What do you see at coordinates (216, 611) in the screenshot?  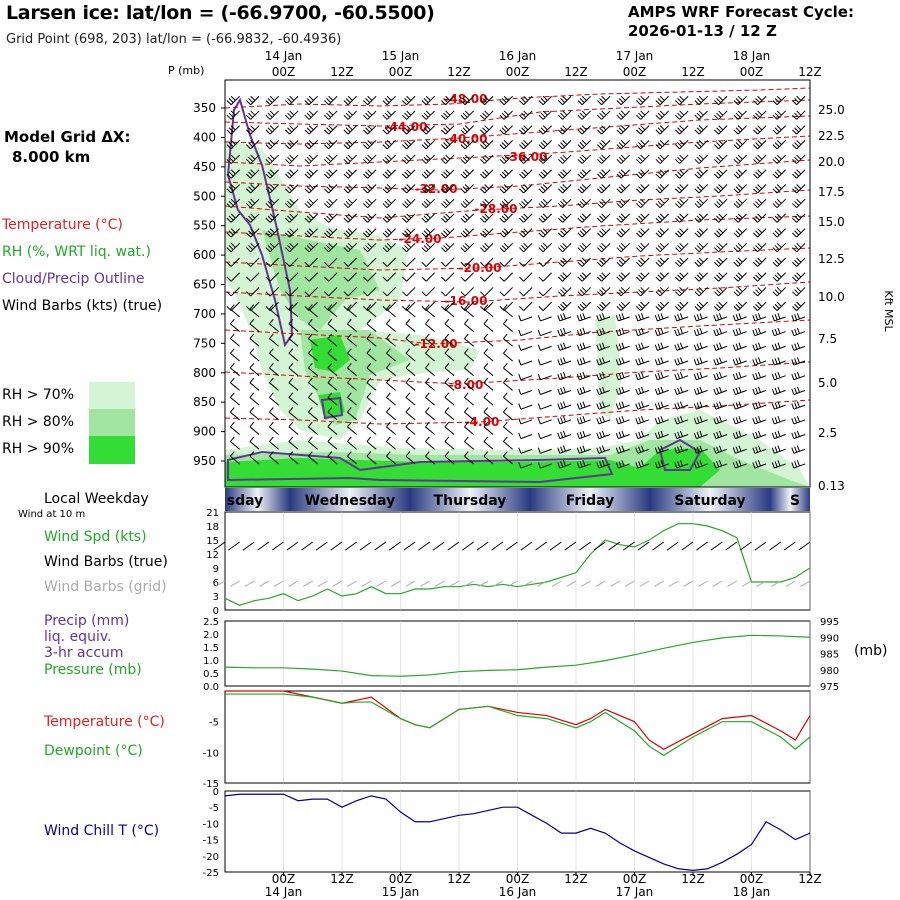 I see `wind-panel-tick-label: 0` at bounding box center [216, 611].